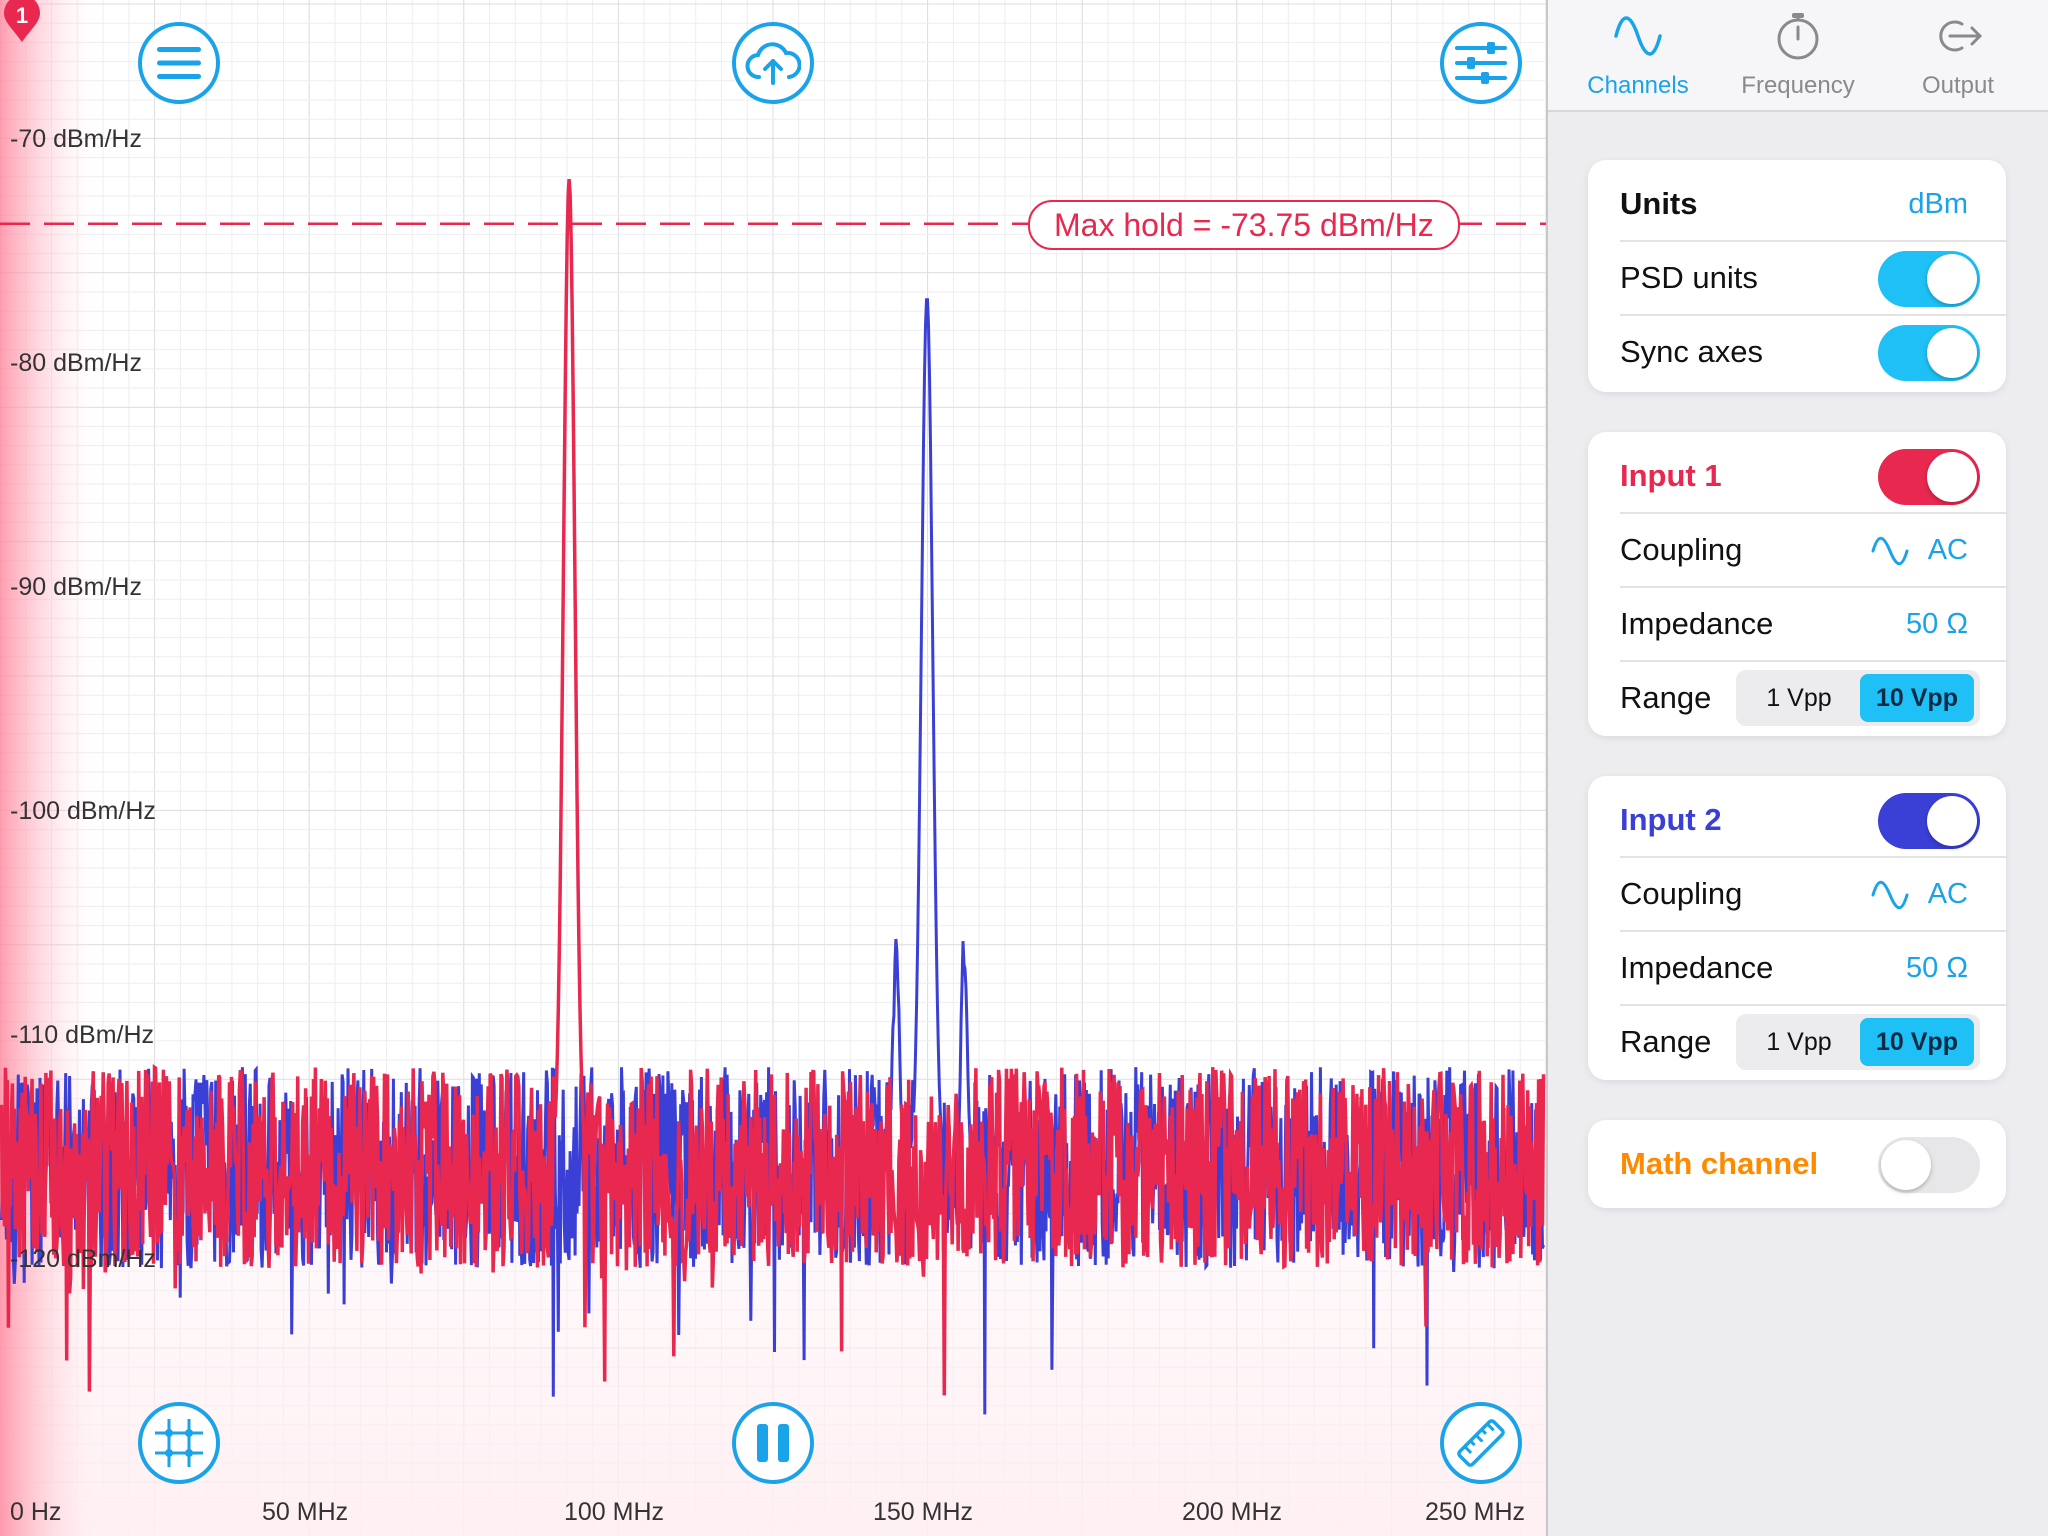 The height and width of the screenshot is (1536, 2048). What do you see at coordinates (1800, 476) in the screenshot?
I see `input1-header-row: Input 1` at bounding box center [1800, 476].